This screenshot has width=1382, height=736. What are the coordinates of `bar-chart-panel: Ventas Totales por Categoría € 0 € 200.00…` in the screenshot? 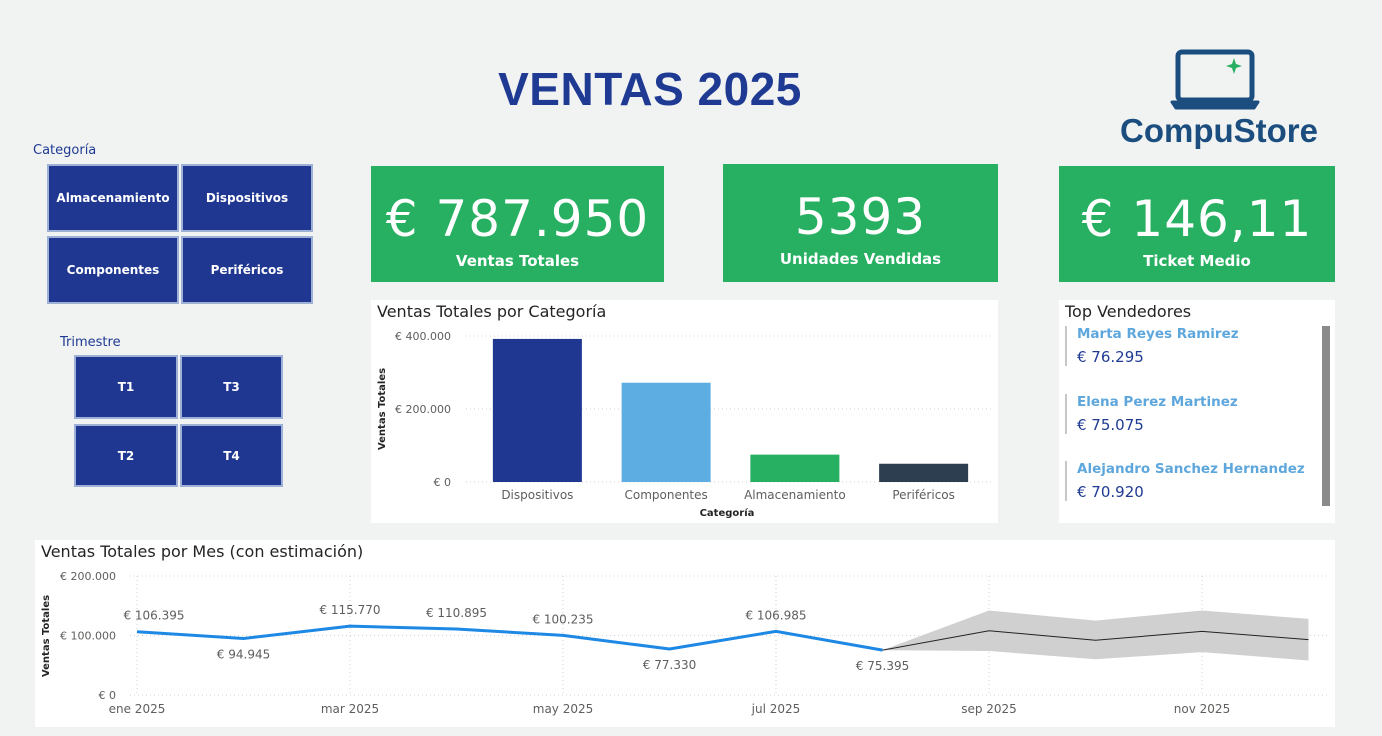 It's located at (684, 411).